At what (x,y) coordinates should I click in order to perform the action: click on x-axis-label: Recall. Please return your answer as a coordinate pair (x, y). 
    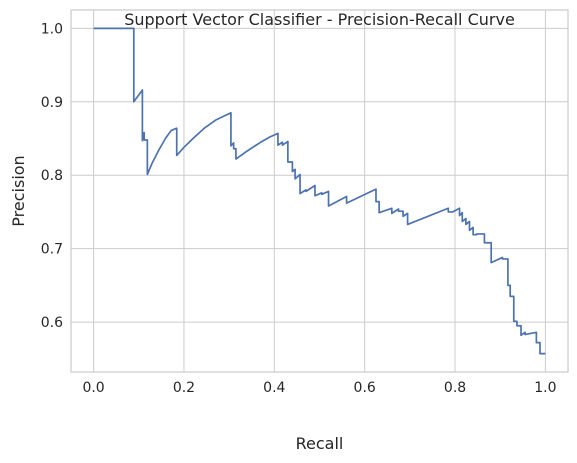
    Looking at the image, I should click on (320, 443).